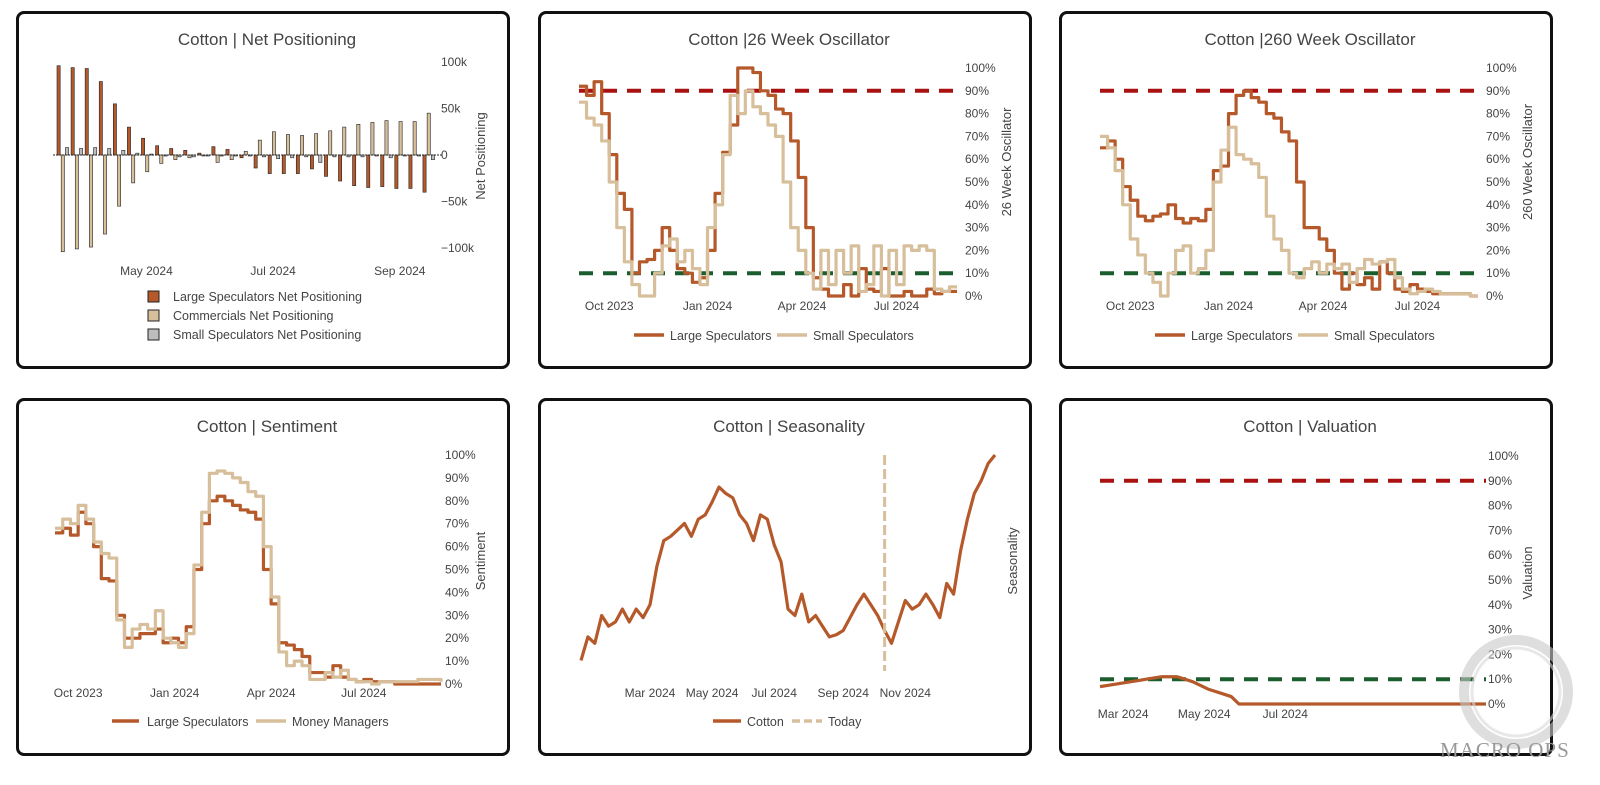  Describe the element at coordinates (267, 39) in the screenshot. I see `chart-title: Cotton | Net Positioning` at that location.